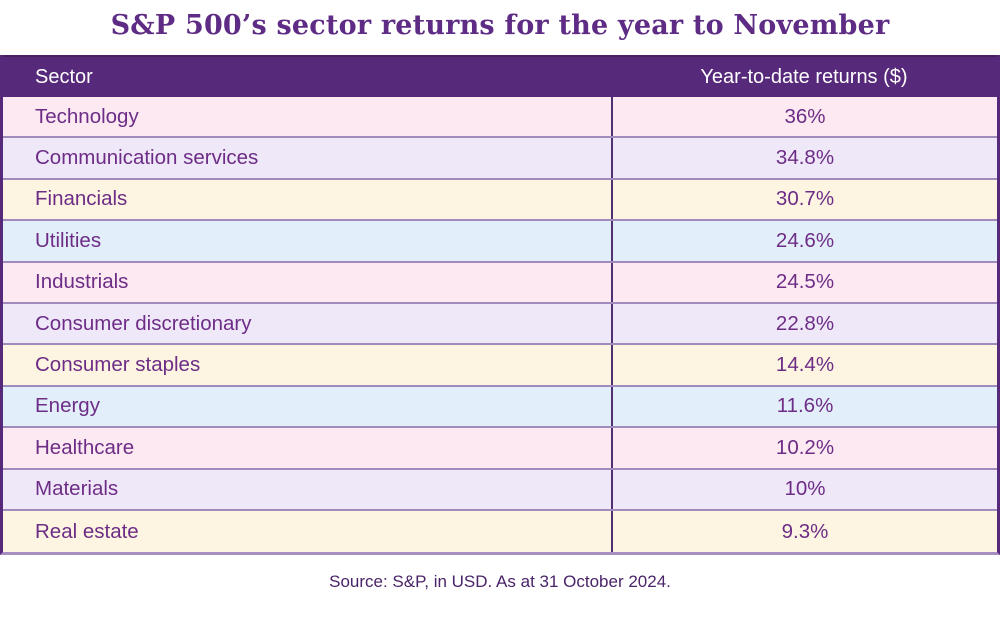 This screenshot has height=627, width=1000. Describe the element at coordinates (500, 531) in the screenshot. I see `table-row: Real estate 9.3%` at that location.